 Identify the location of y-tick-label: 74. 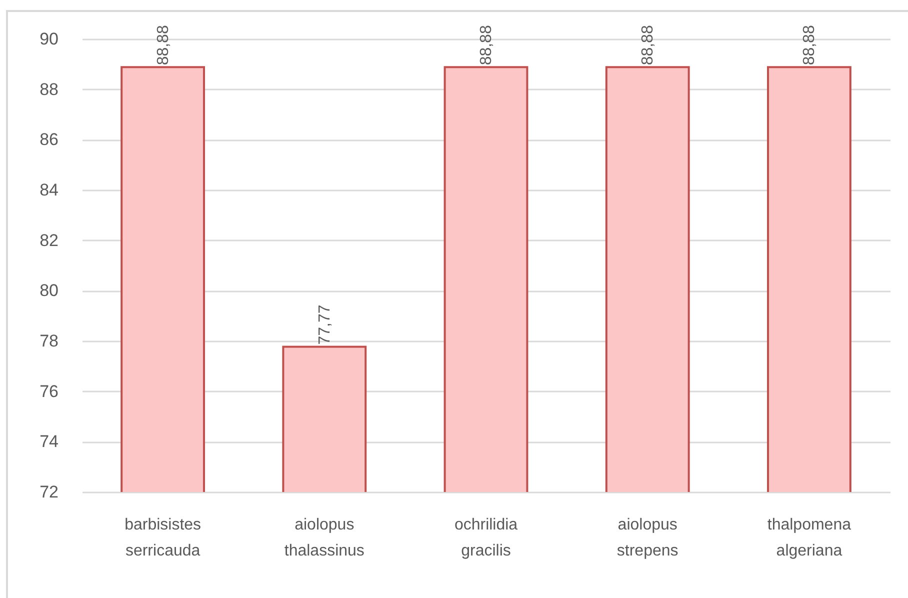
(49, 442).